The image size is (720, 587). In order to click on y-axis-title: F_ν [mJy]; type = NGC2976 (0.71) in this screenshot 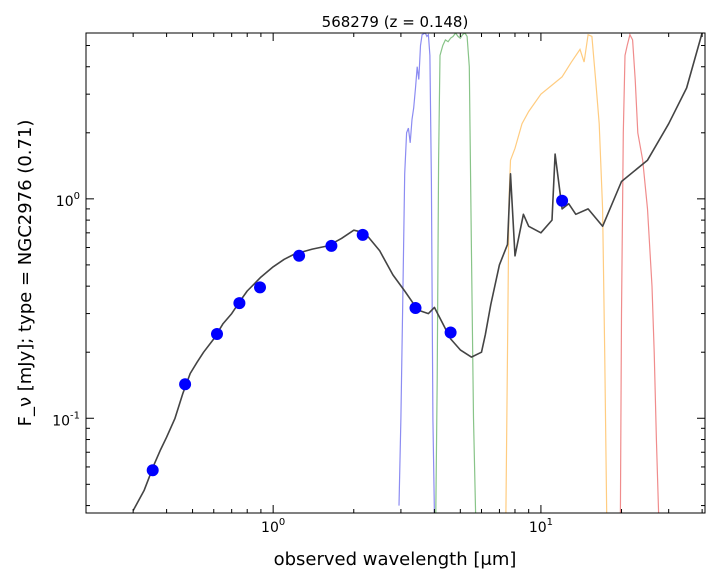, I will do `click(25, 273)`.